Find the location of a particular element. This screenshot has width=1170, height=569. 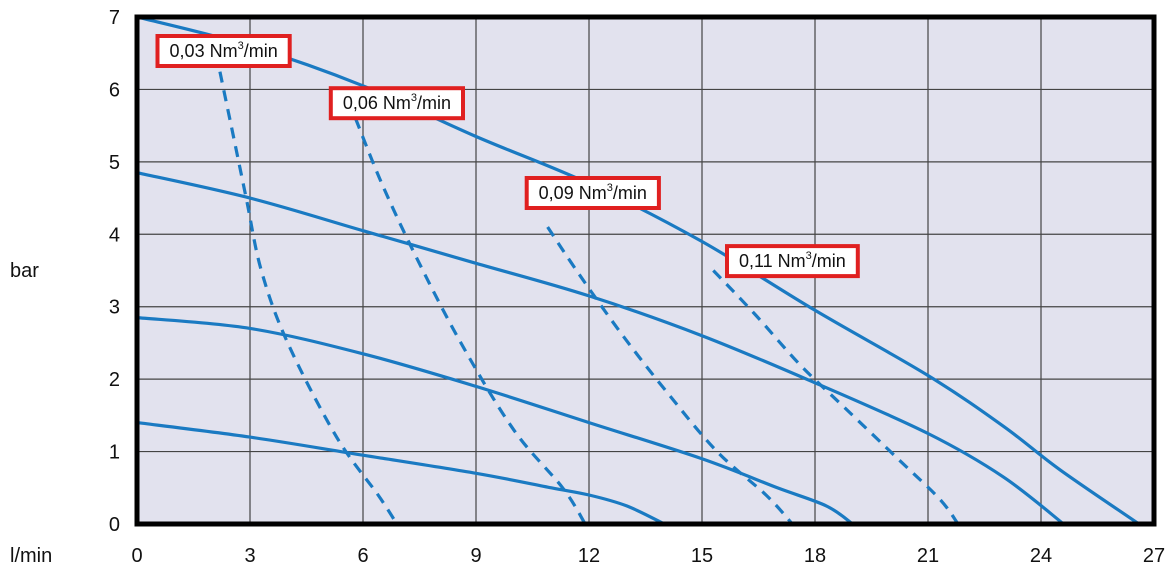

flow-label-text: 0,03 Nm3/min is located at coordinates (224, 50).